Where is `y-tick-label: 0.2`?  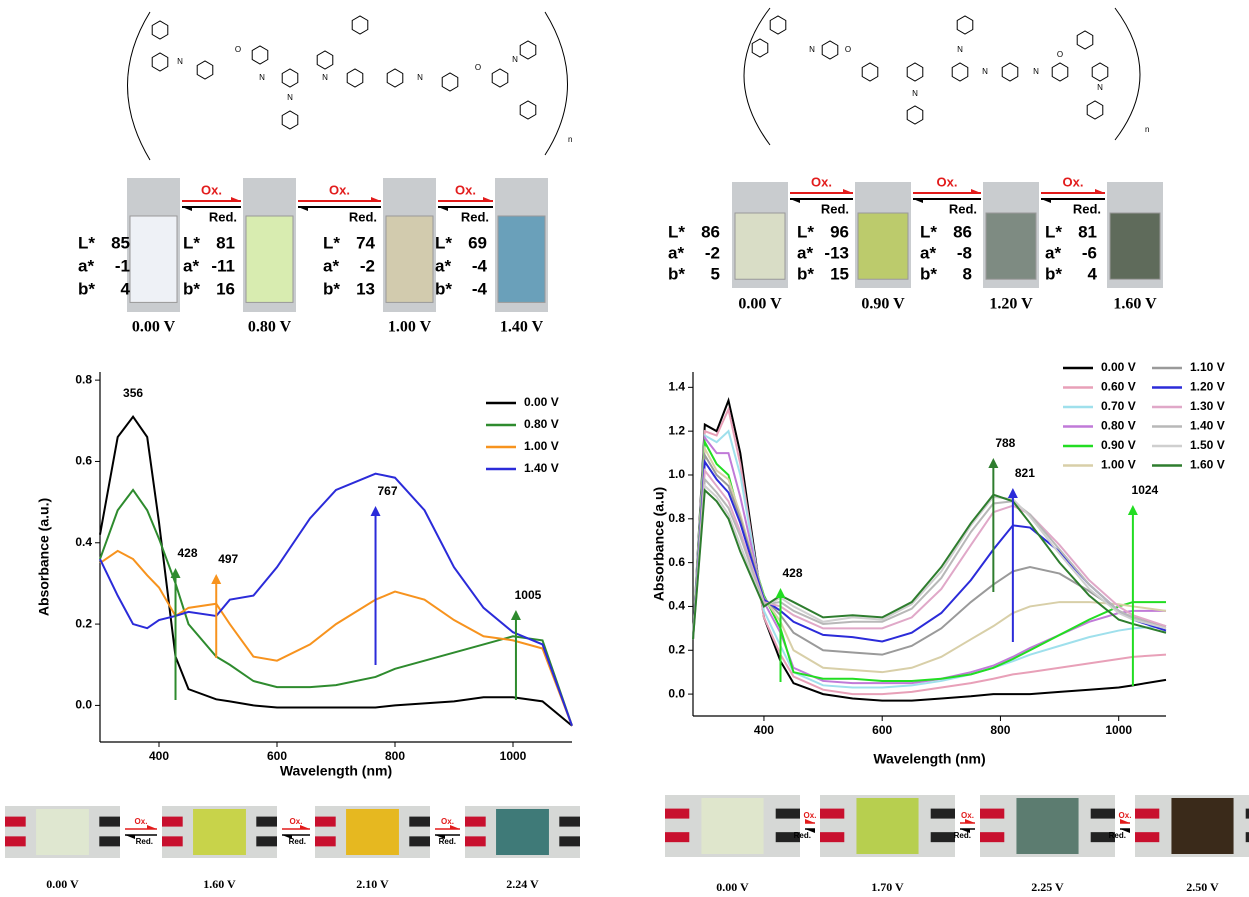 y-tick-label: 0.2 is located at coordinates (83, 623).